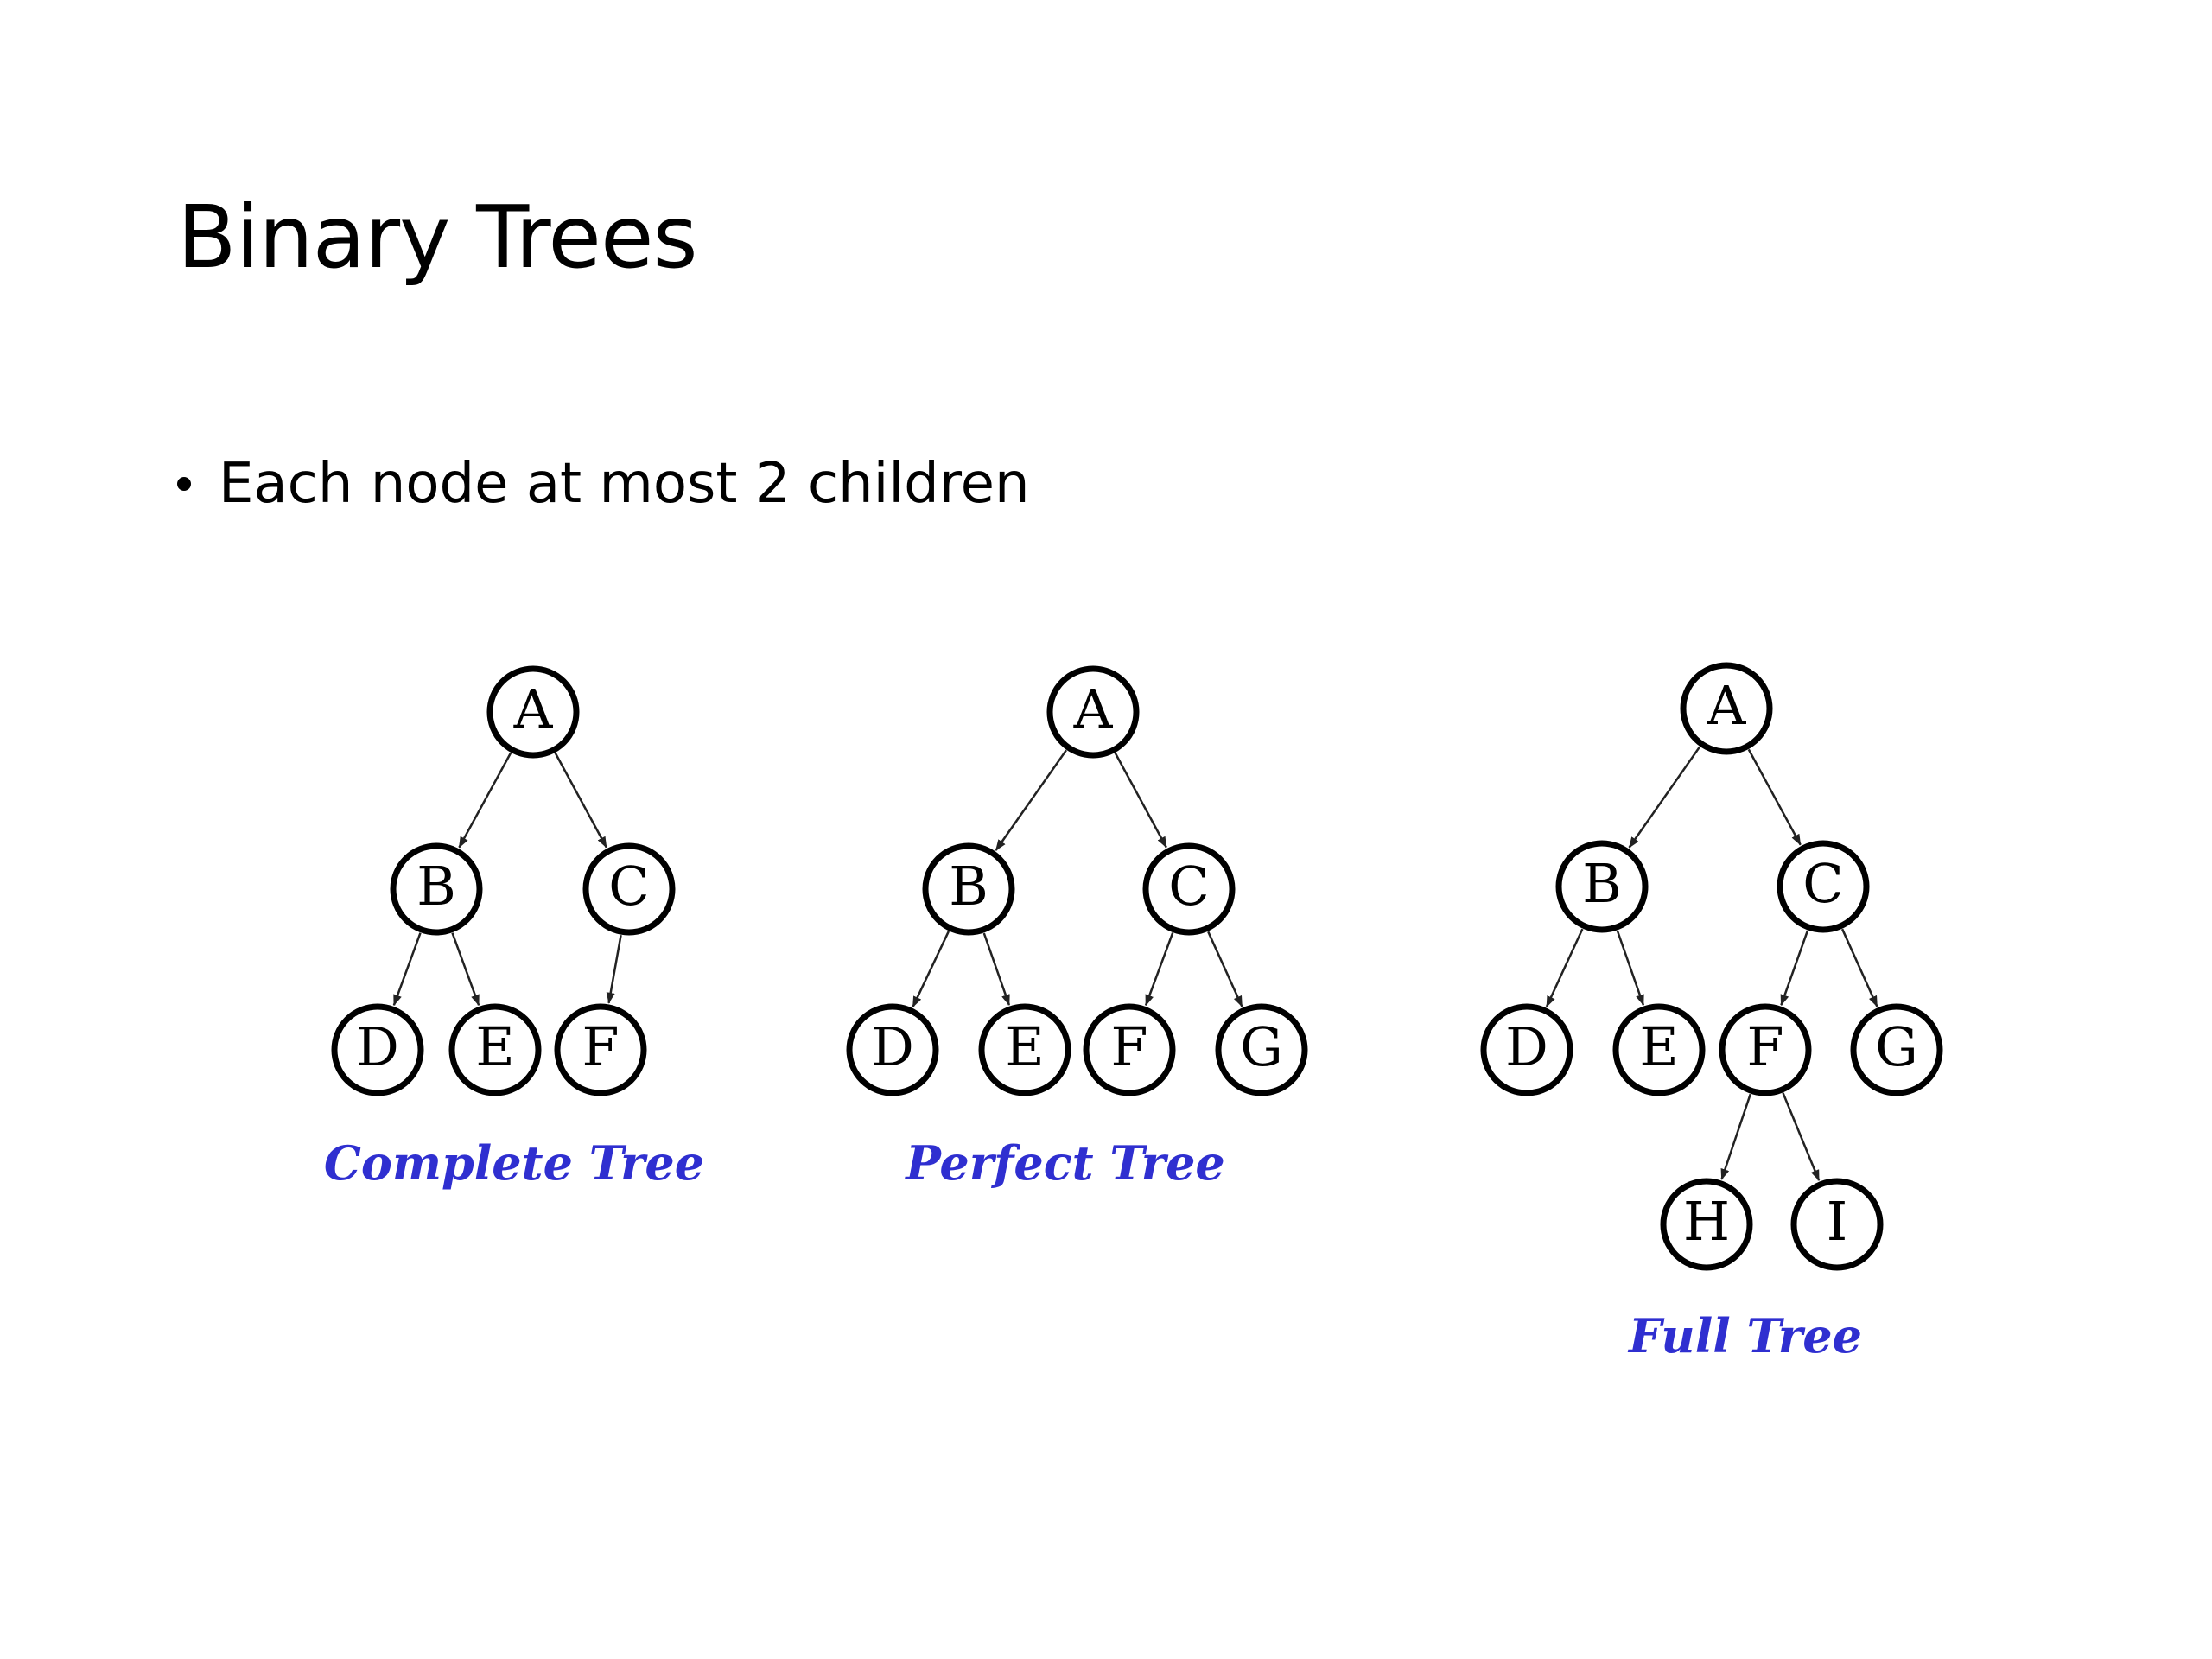 Image resolution: width=2212 pixels, height=1659 pixels. I want to click on bullet-text: Each node at most 2 children, so click(624, 484).